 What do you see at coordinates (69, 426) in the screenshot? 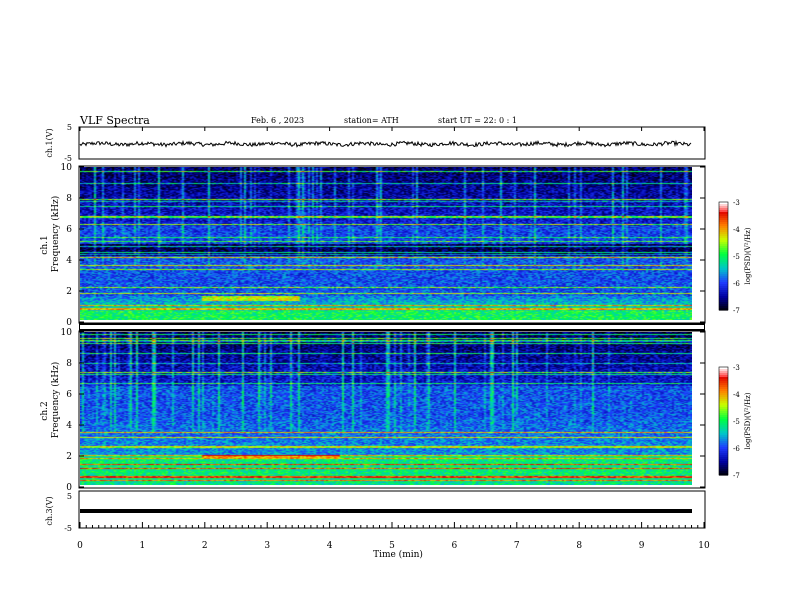
I see `ytick-label: 4` at bounding box center [69, 426].